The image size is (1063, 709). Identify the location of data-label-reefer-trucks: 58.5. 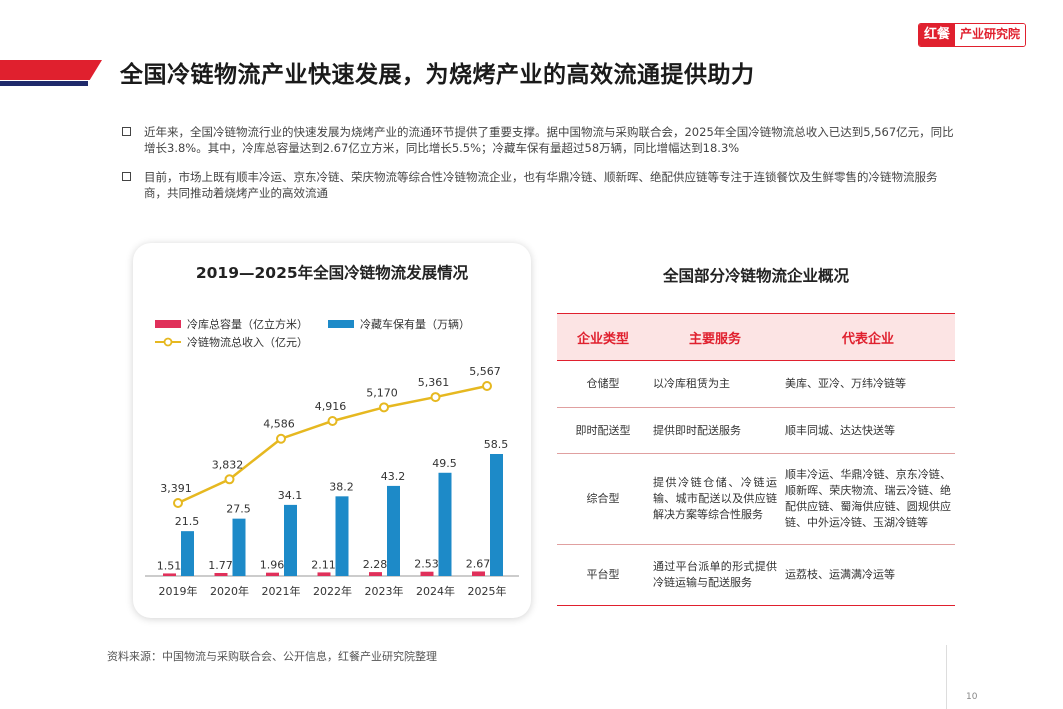
(496, 444).